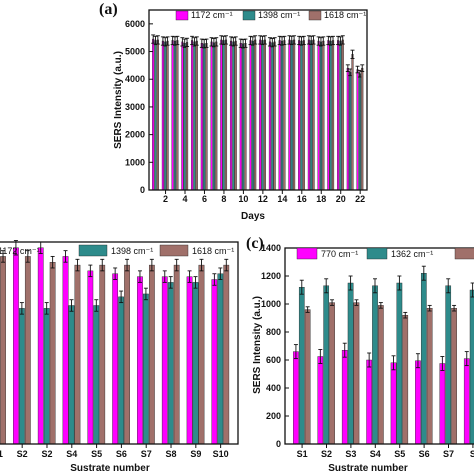  What do you see at coordinates (132, 251) in the screenshot?
I see `legend-label: 1398 cm⁻¹` at bounding box center [132, 251].